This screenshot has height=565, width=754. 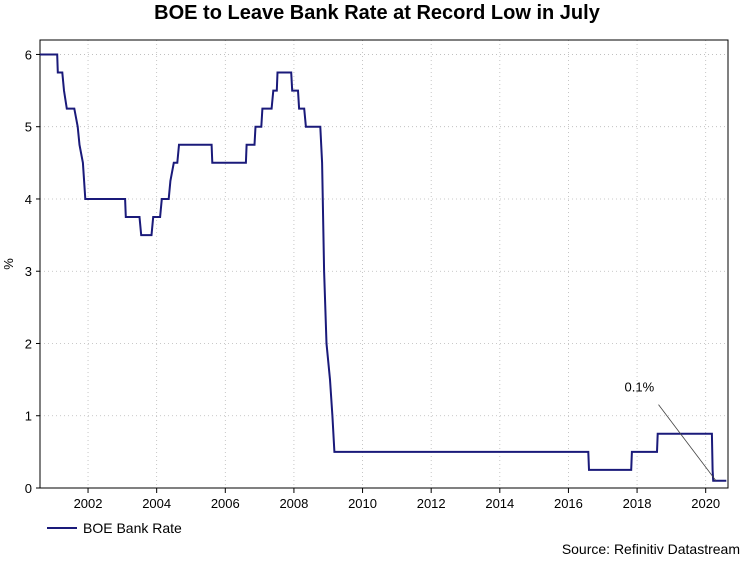 I want to click on y-tick-label: 0, so click(x=28, y=488).